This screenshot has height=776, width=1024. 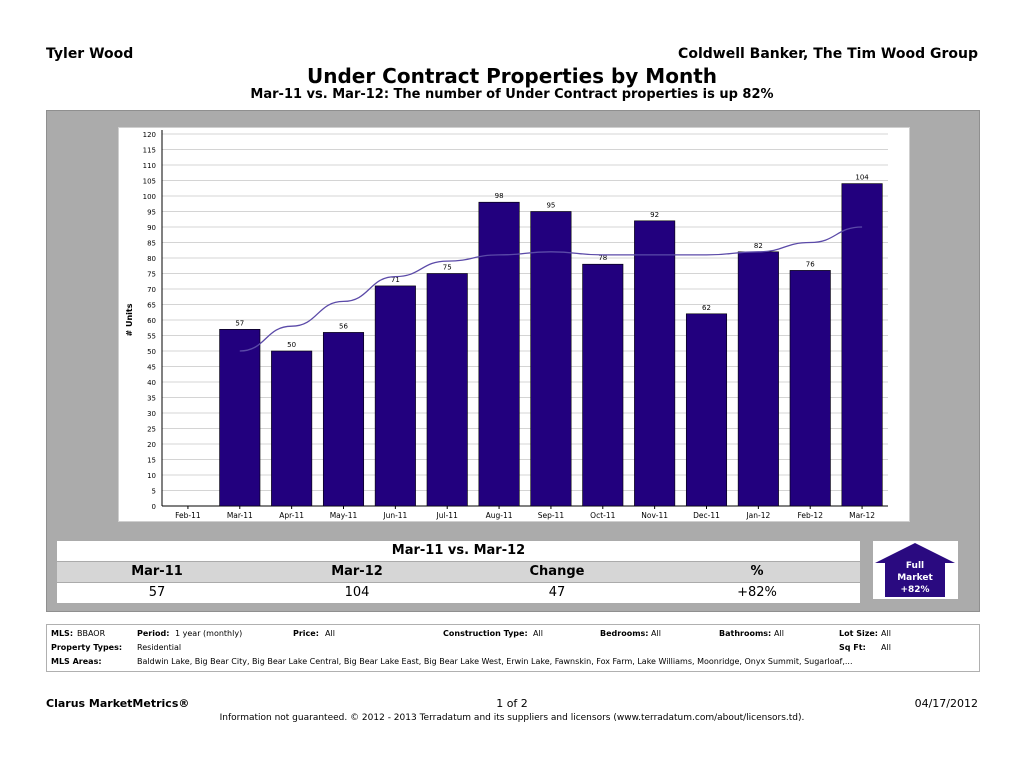 What do you see at coordinates (485, 633) in the screenshot?
I see `construction-label: Construction Type:` at bounding box center [485, 633].